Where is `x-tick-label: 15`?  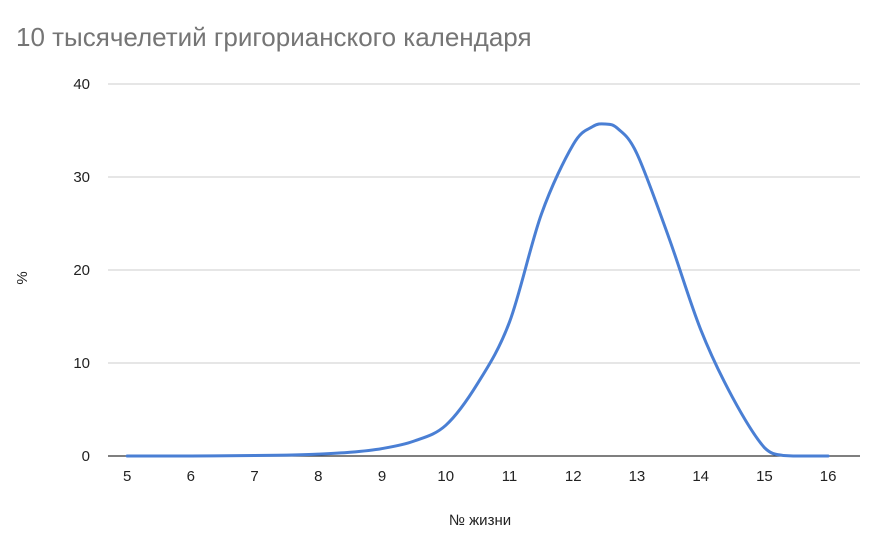 x-tick-label: 15 is located at coordinates (764, 476).